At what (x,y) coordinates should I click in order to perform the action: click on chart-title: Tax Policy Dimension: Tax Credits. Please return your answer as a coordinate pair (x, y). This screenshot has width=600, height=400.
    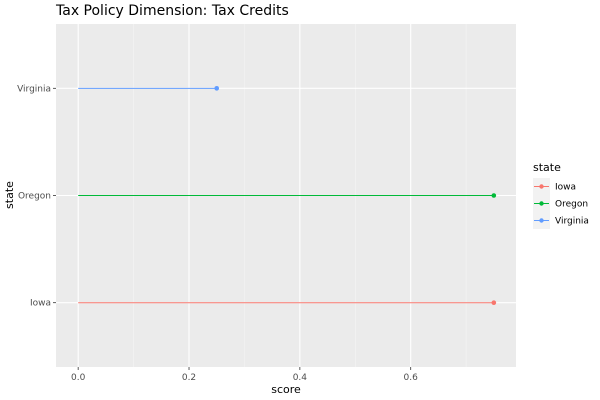
    Looking at the image, I should click on (172, 11).